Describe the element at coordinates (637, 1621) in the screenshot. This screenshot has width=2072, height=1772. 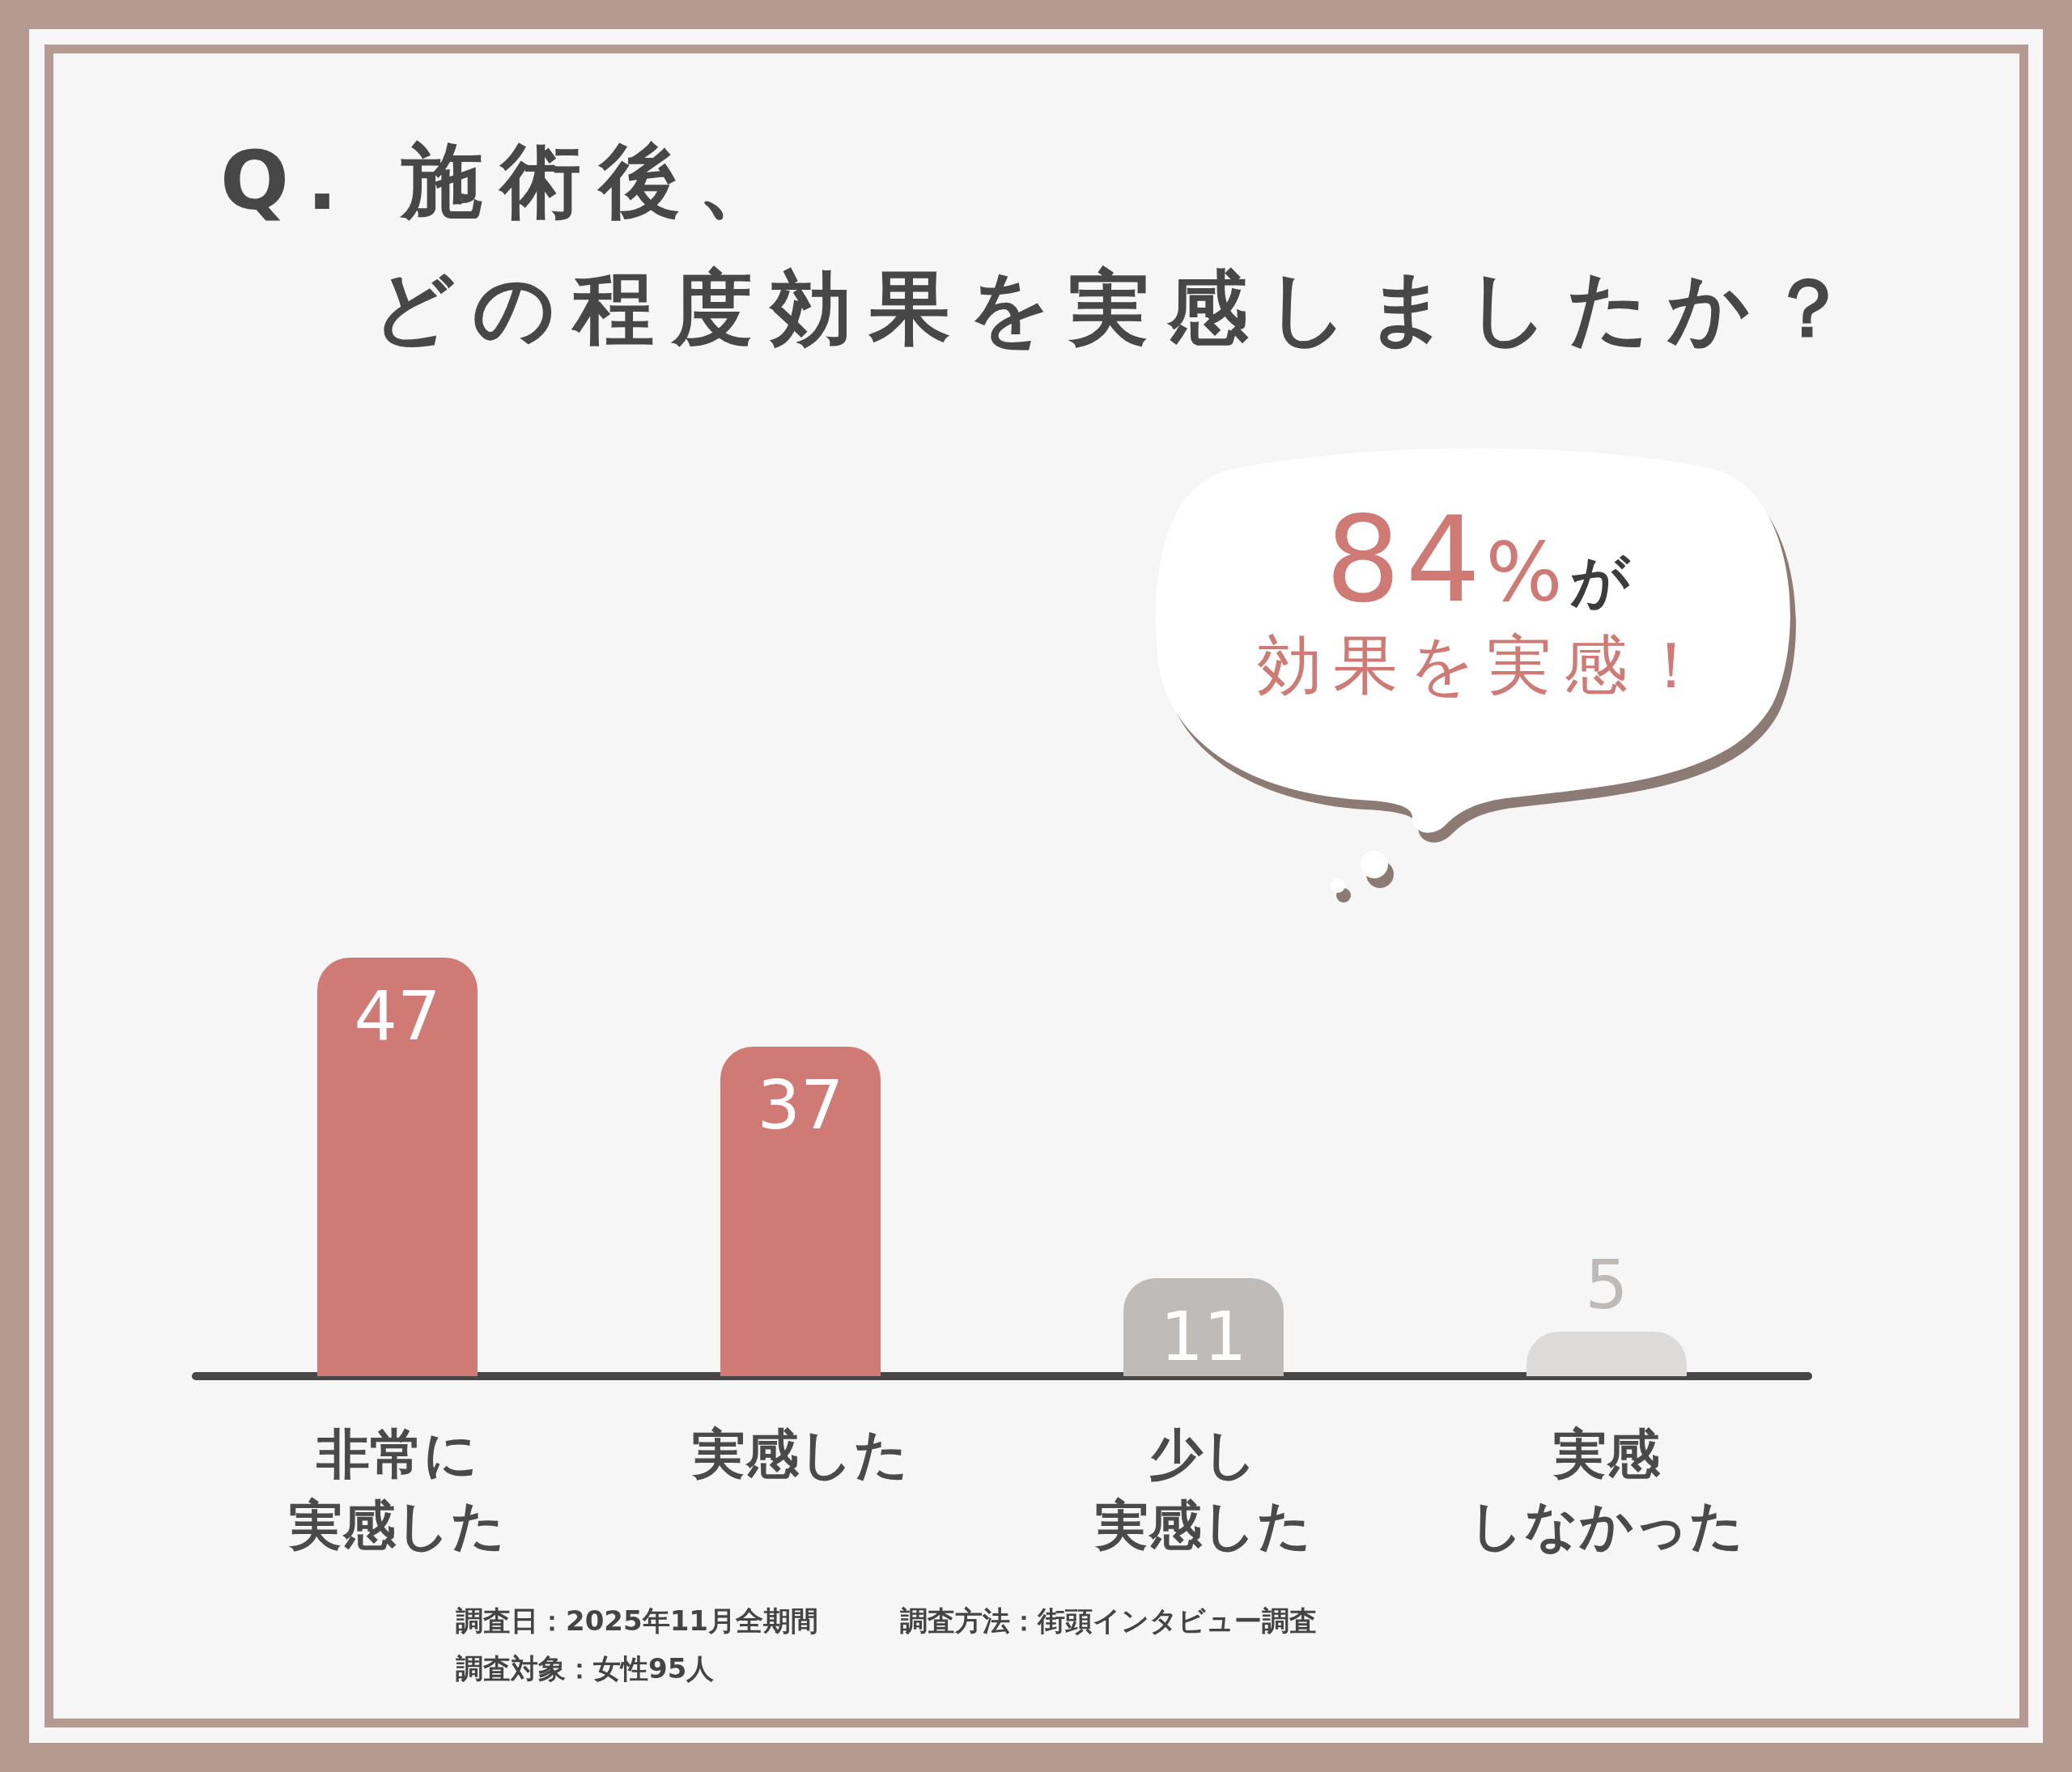
I see `text: 調査日：2025年11月全期間` at that location.